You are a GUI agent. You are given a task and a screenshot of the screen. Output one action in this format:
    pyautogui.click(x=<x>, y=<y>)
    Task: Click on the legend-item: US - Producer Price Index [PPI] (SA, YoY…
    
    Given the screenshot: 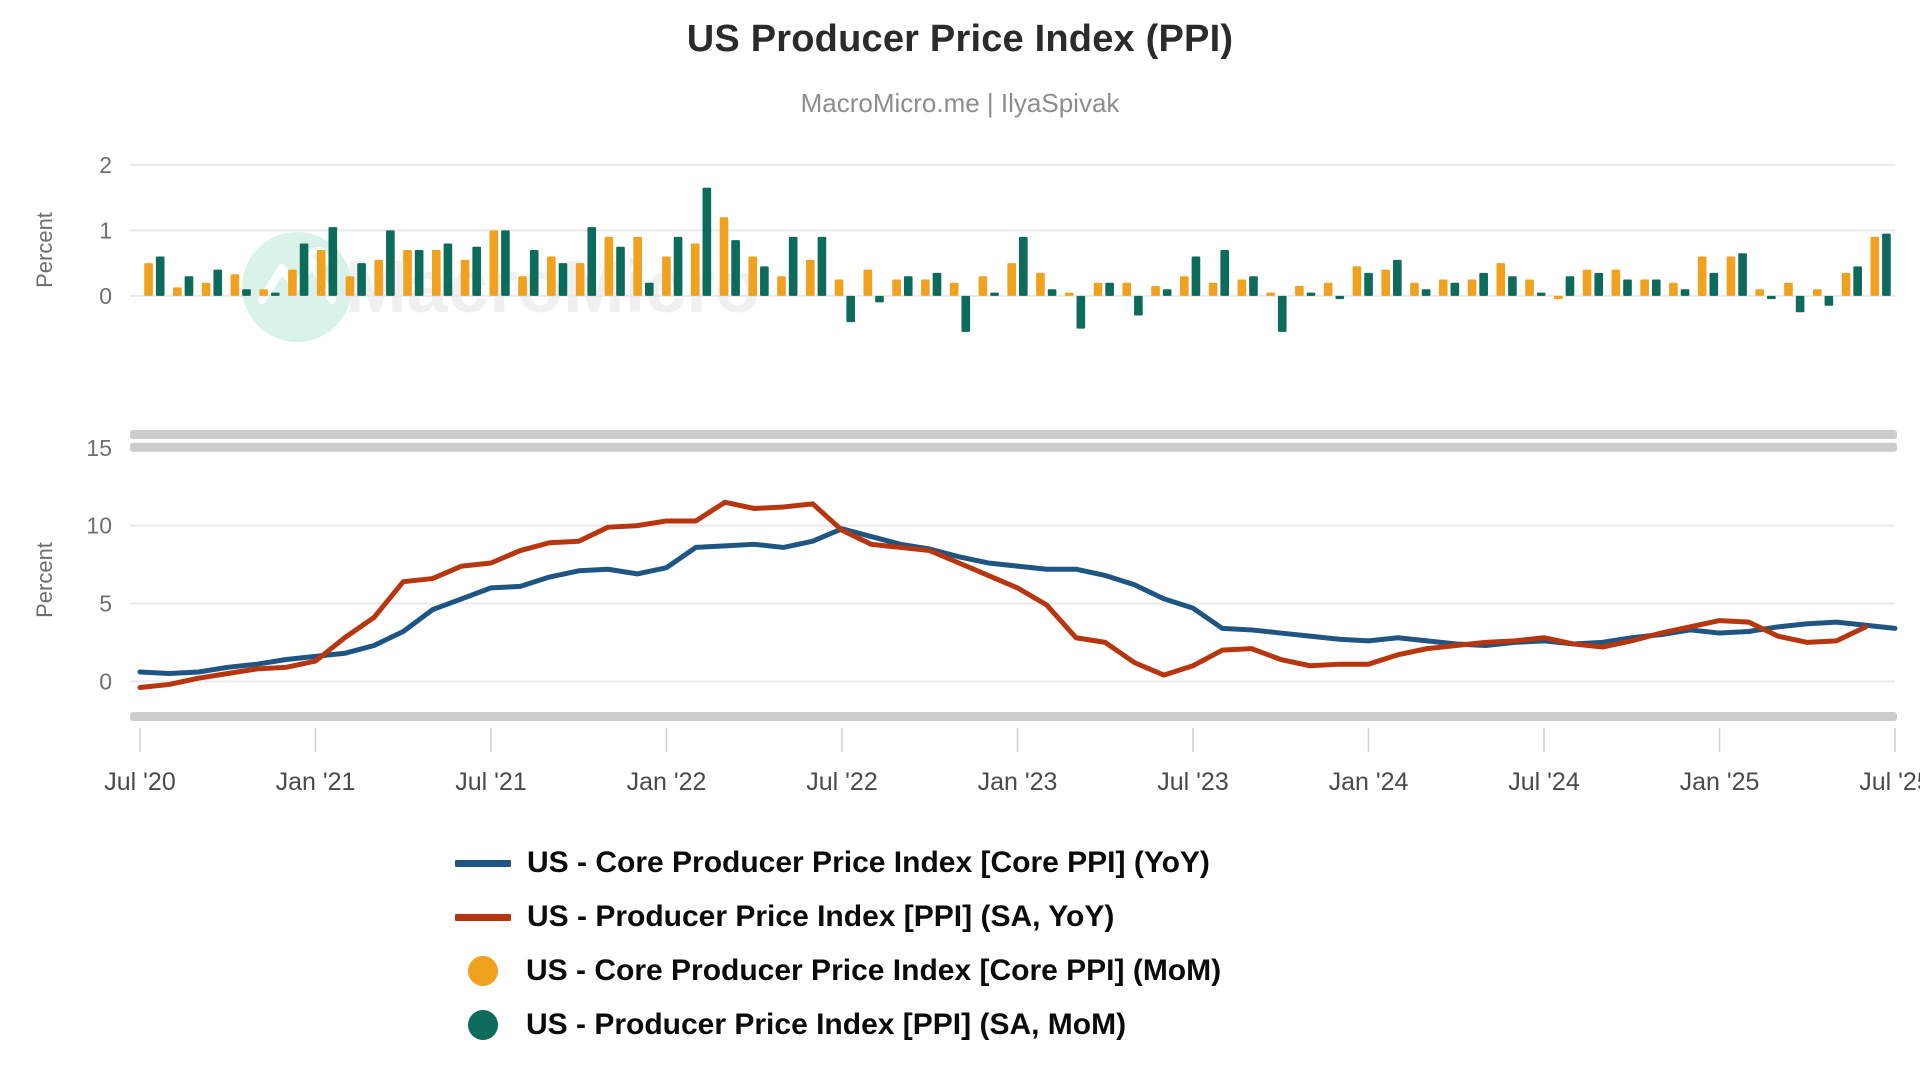 What is the action you would take?
    pyautogui.click(x=960, y=917)
    